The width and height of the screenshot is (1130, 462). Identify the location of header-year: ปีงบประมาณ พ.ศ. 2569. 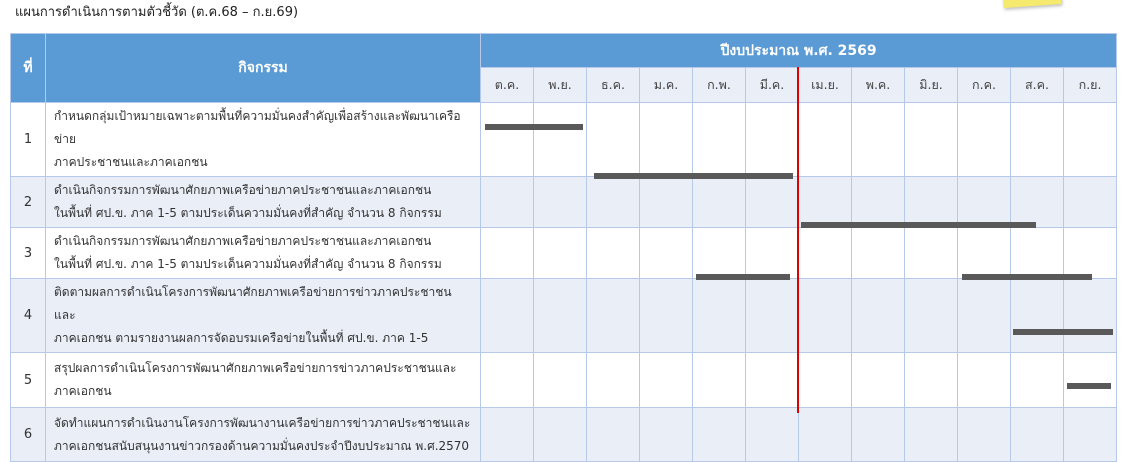
(798, 50).